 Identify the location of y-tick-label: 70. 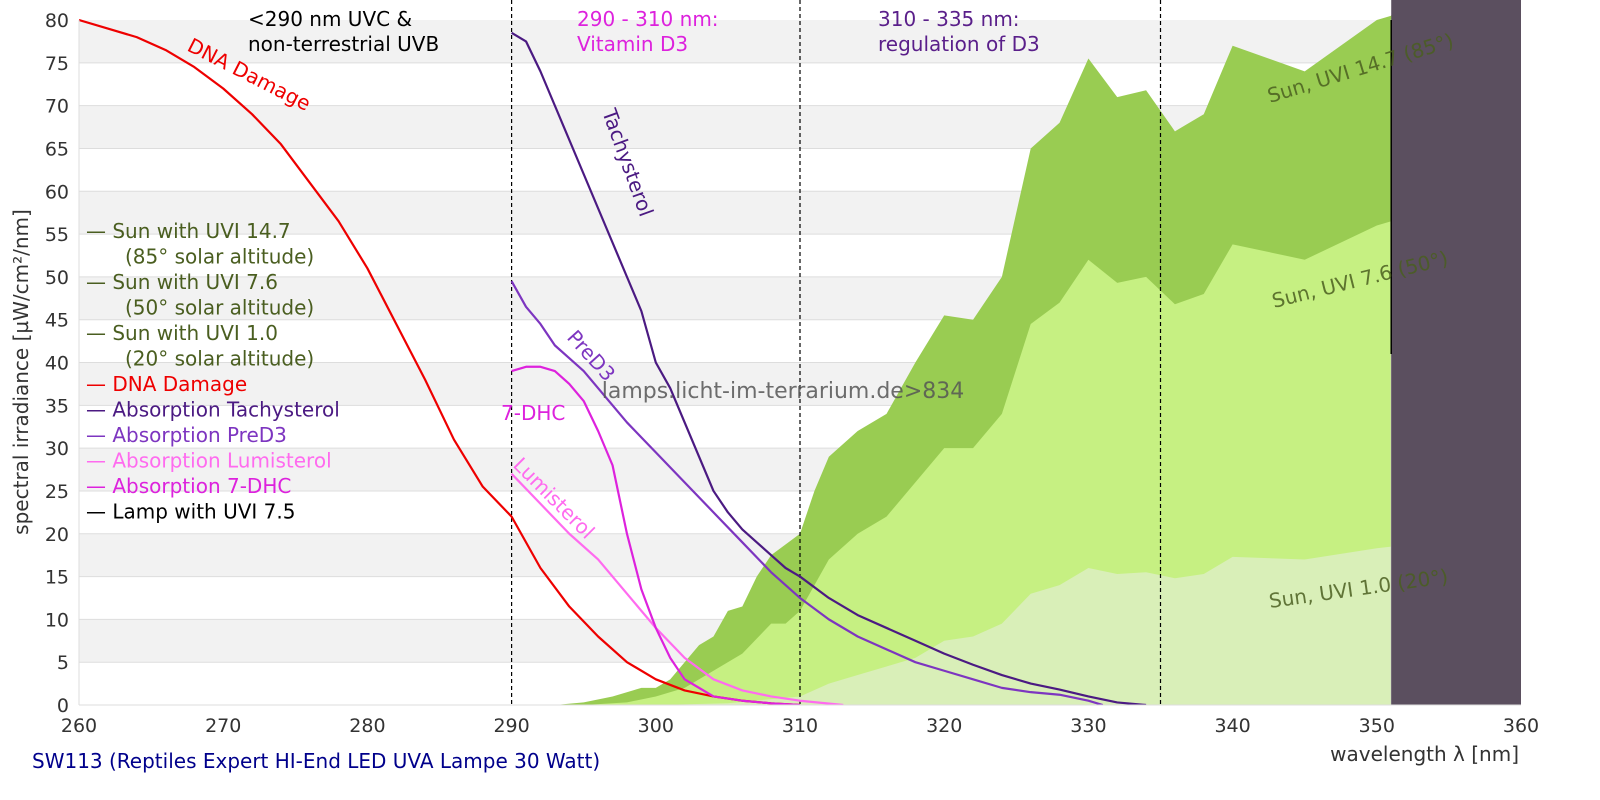
(57, 107).